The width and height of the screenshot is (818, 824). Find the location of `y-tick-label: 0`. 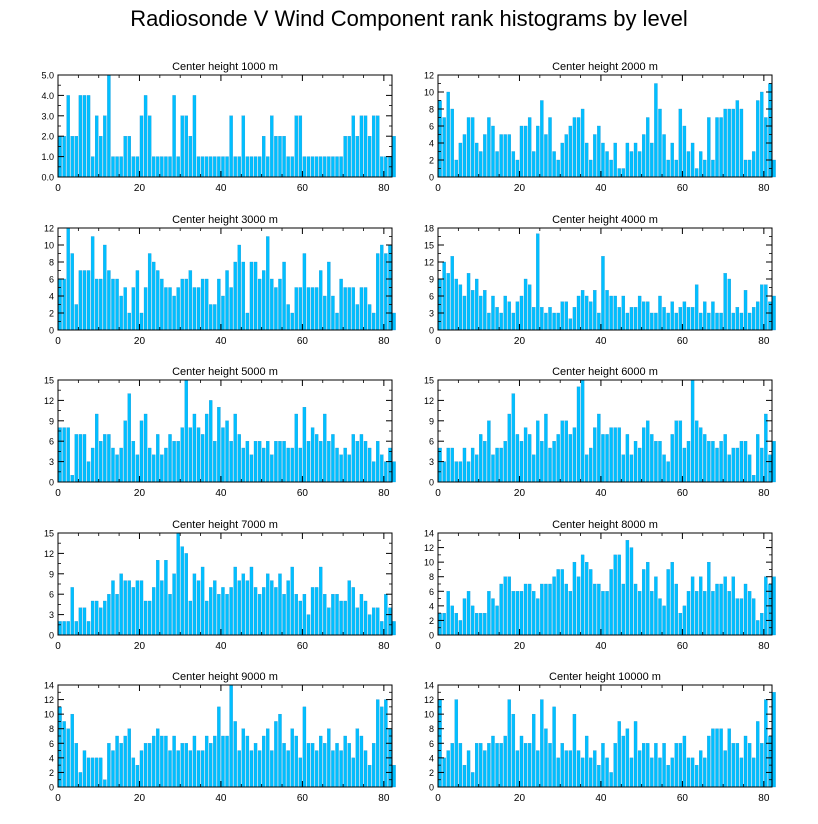

y-tick-label: 0 is located at coordinates (431, 178).